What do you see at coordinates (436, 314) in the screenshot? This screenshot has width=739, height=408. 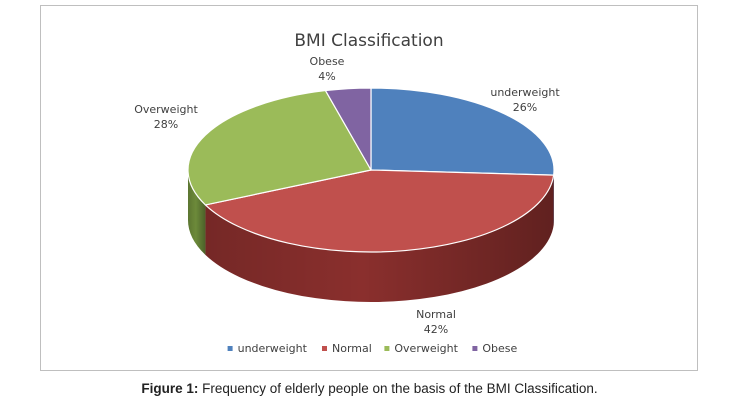 I see `slice-label-normal: Normal` at bounding box center [436, 314].